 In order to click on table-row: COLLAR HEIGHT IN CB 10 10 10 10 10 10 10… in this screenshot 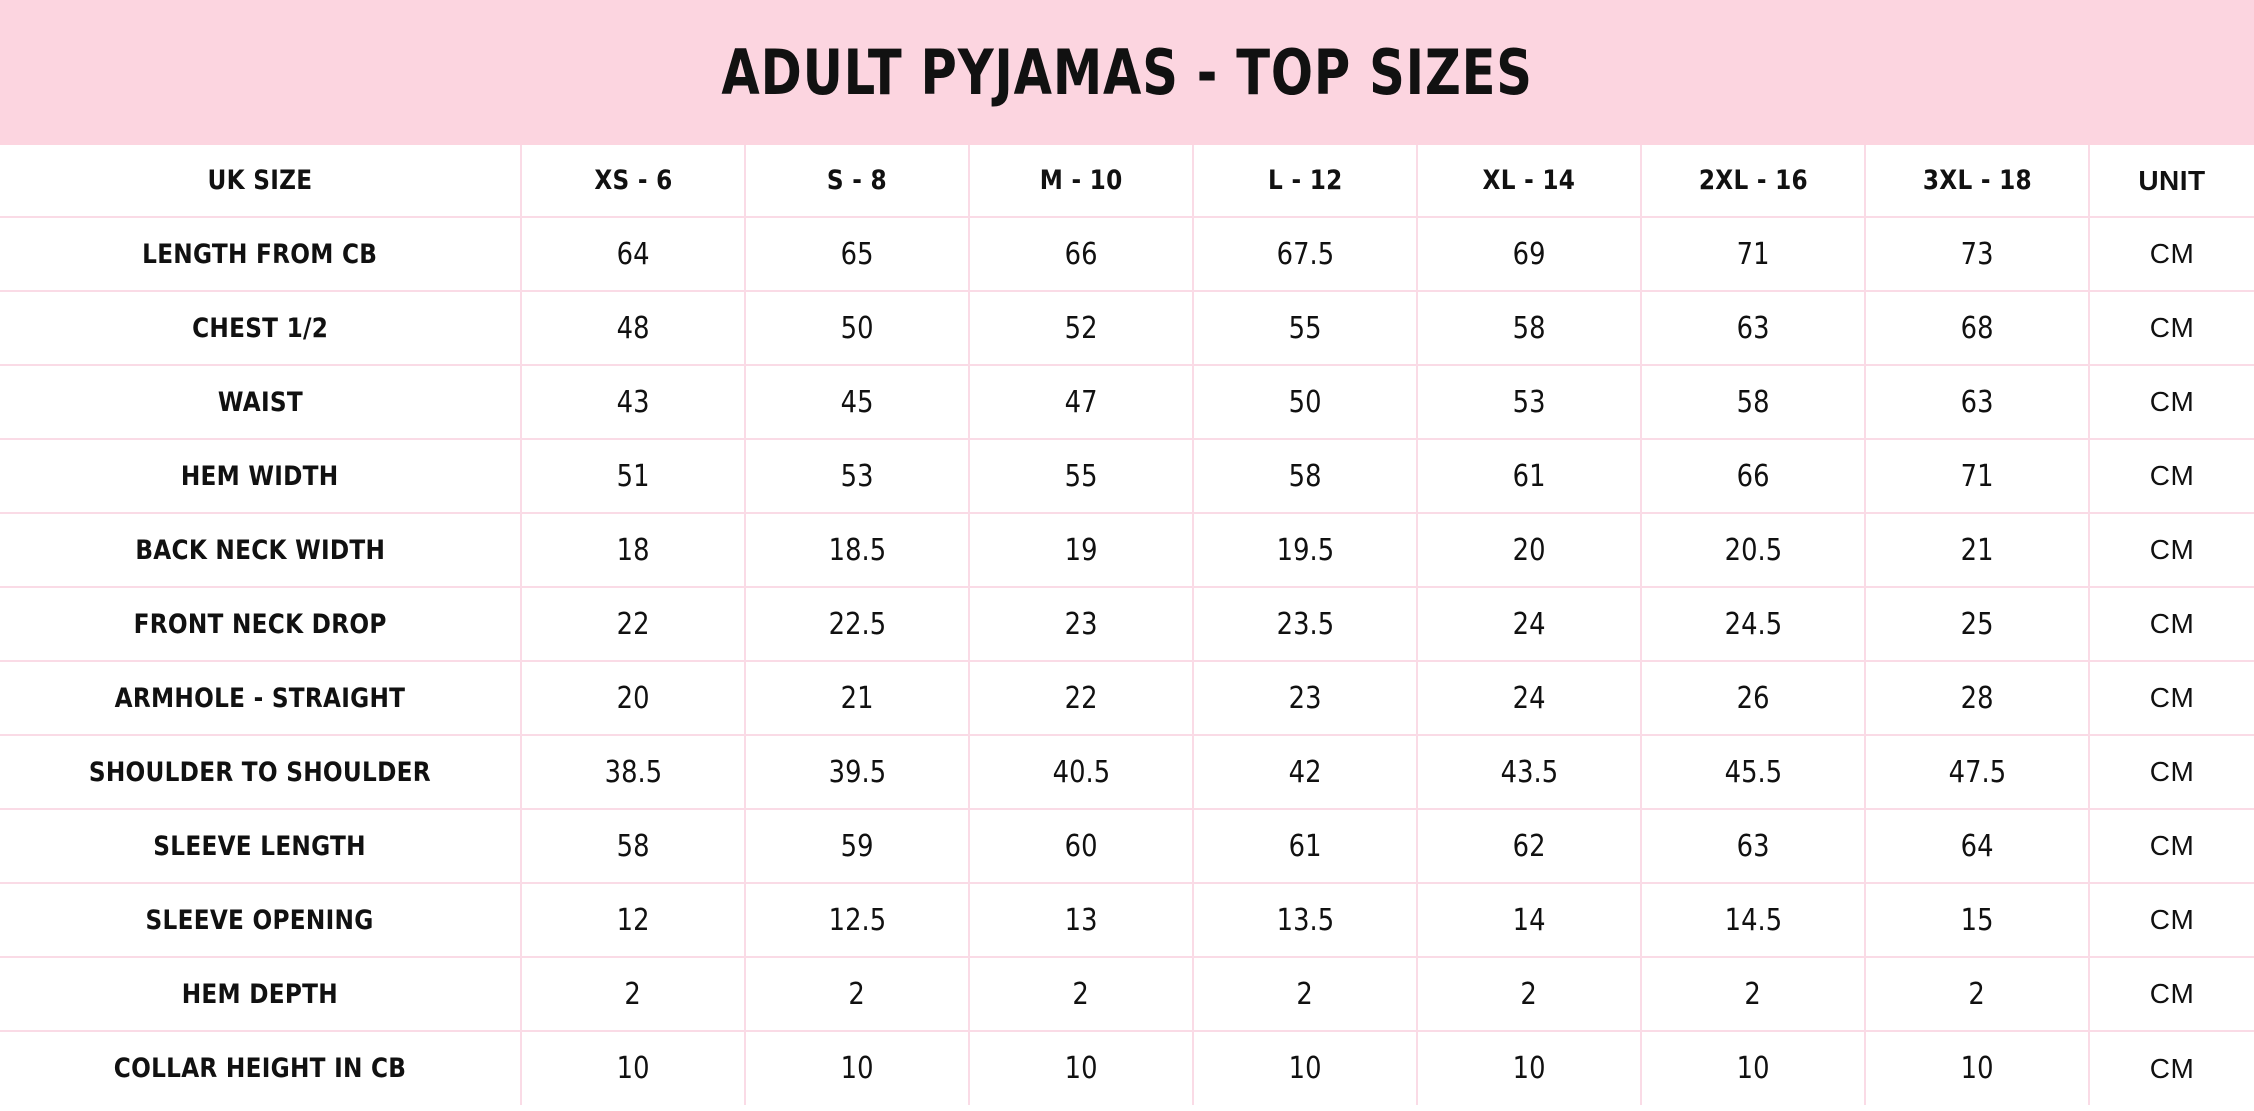, I will do `click(1127, 1068)`.